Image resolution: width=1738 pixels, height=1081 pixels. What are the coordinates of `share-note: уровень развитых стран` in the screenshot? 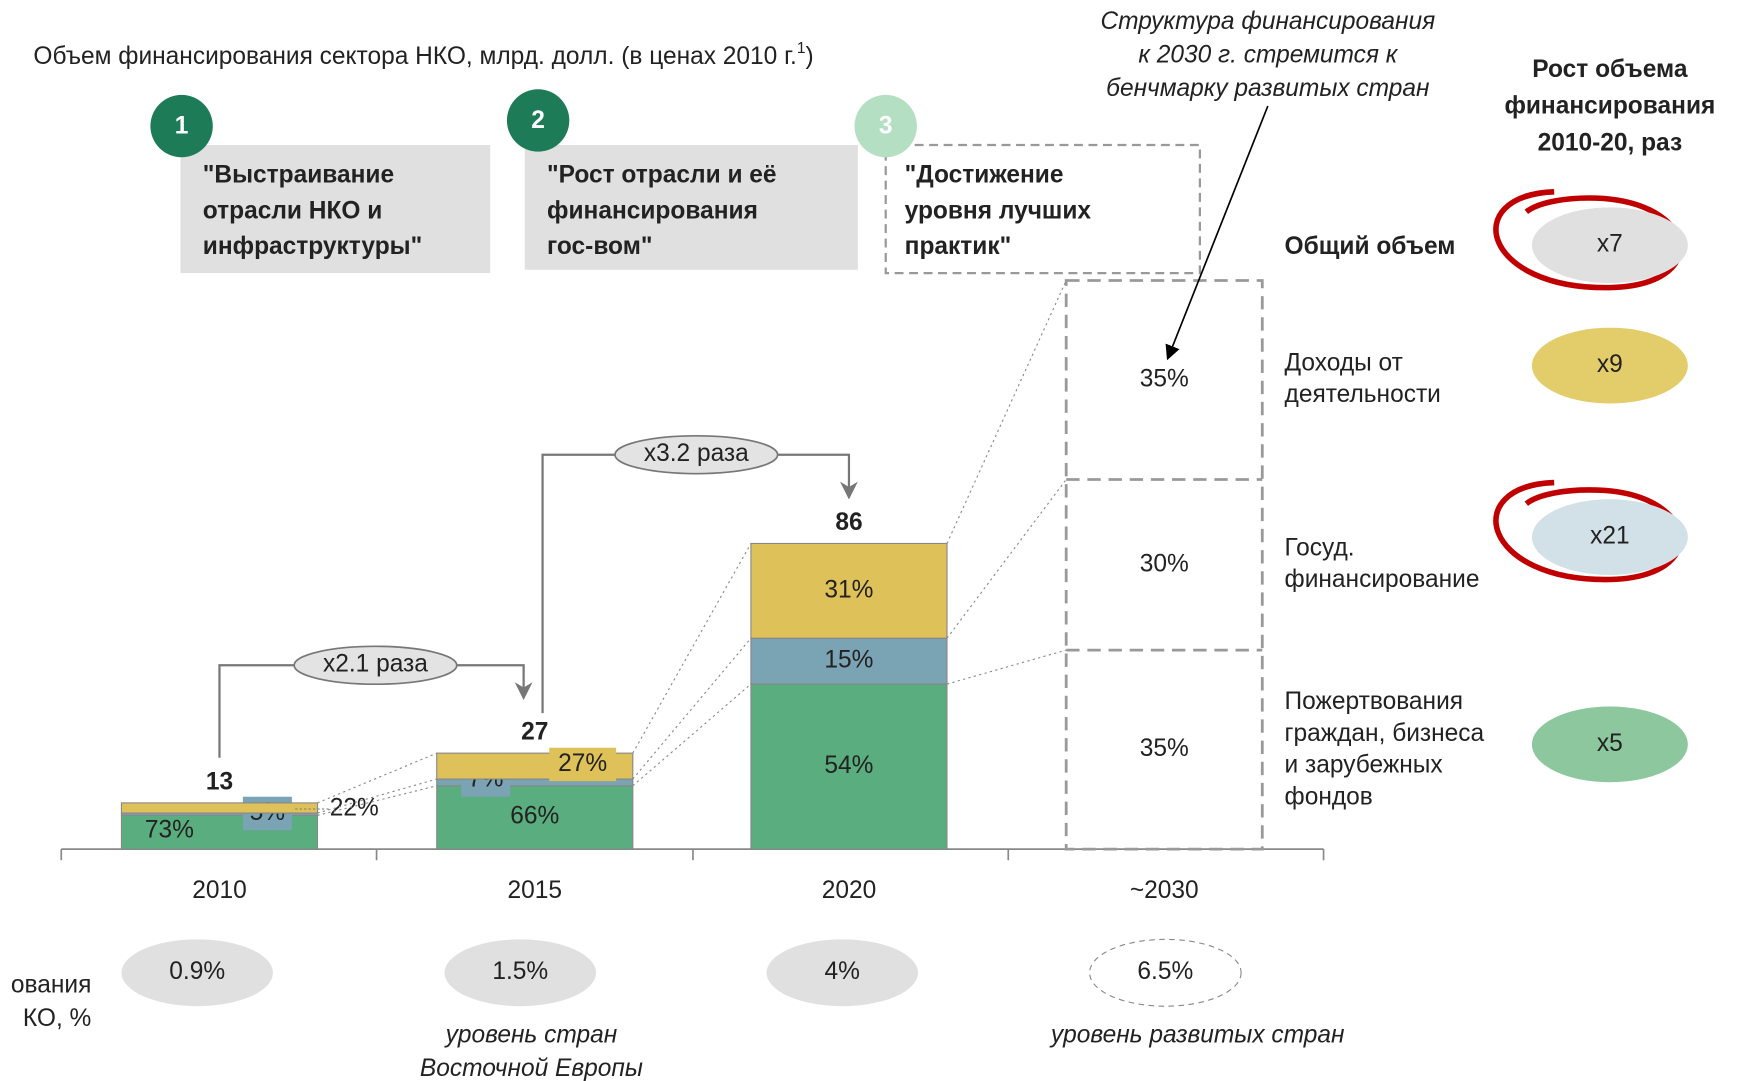 It's located at (1197, 1035).